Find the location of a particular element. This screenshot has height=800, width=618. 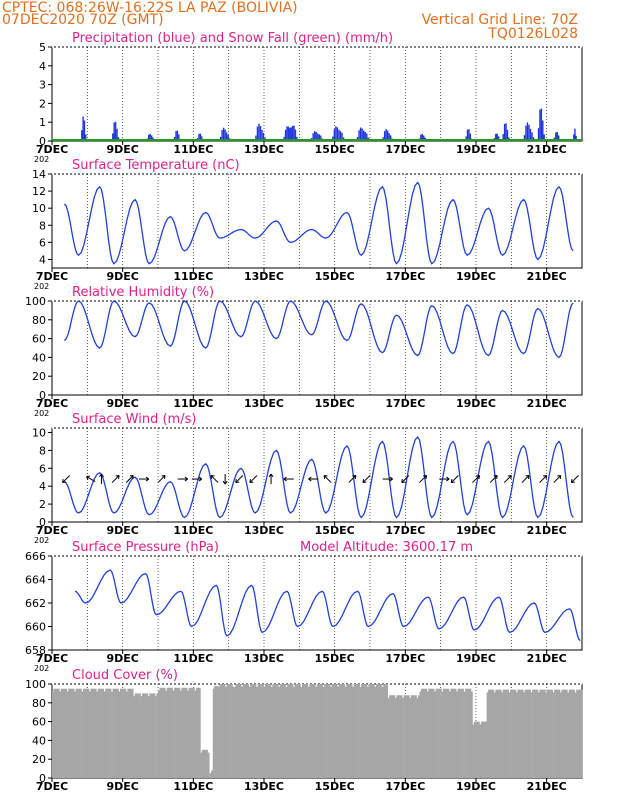

x-tick-label: 17DEC is located at coordinates (405, 530).